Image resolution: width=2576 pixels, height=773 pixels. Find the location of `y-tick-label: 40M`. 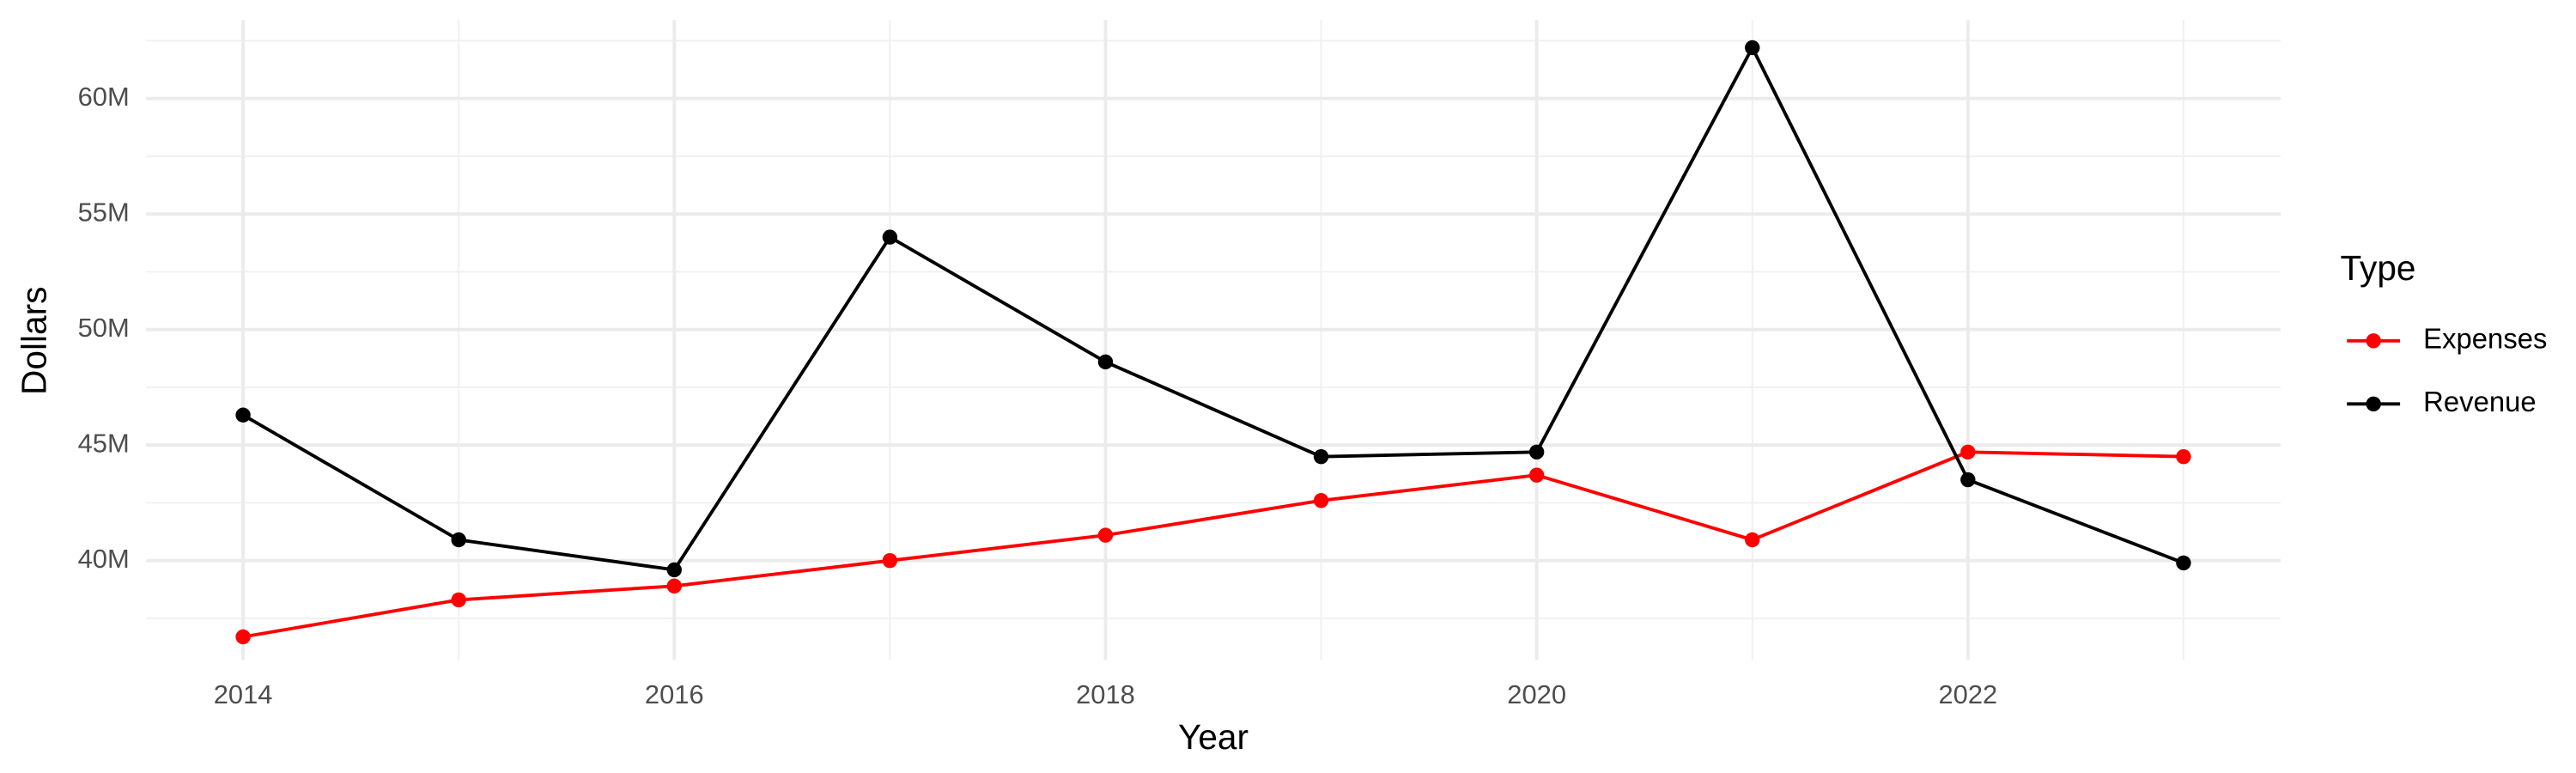

y-tick-label: 40M is located at coordinates (104, 559).